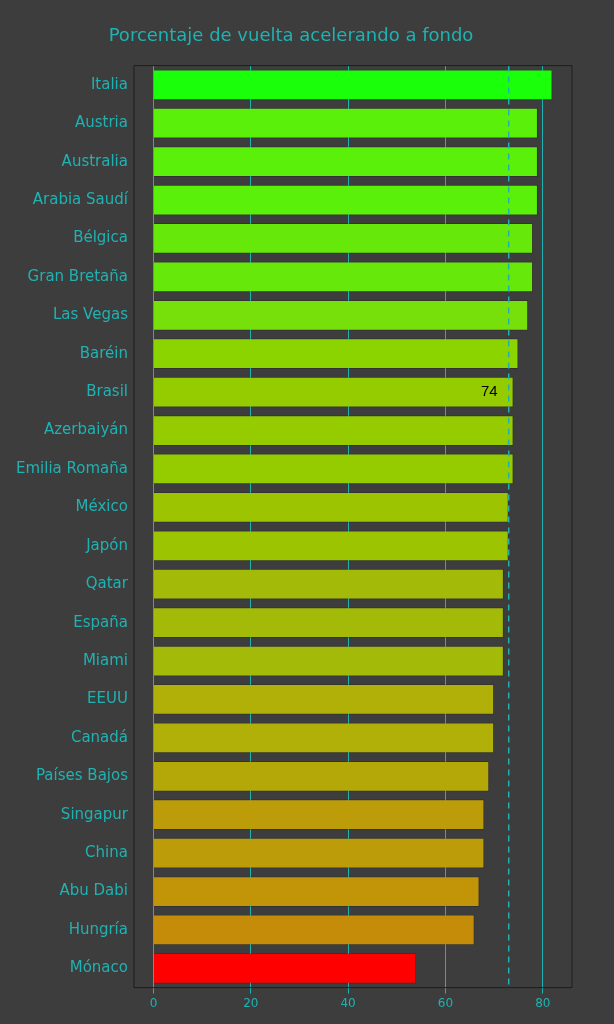 This screenshot has width=614, height=1024. I want to click on y-tick-label: Gran Bretaña, so click(77, 275).